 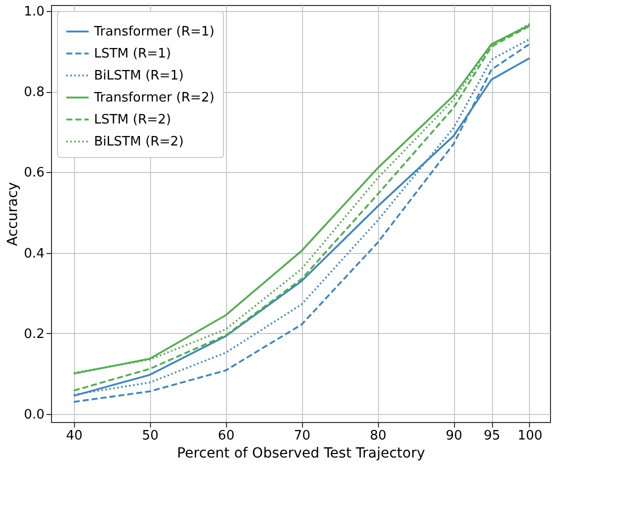 I want to click on y-tick-label: 0.6, so click(x=34, y=173).